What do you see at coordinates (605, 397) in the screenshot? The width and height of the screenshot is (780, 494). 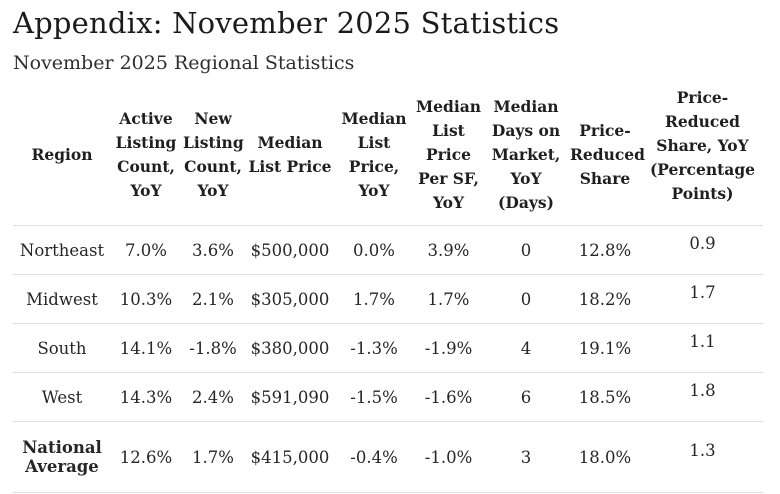 I see `table-cell: 18.5%` at bounding box center [605, 397].